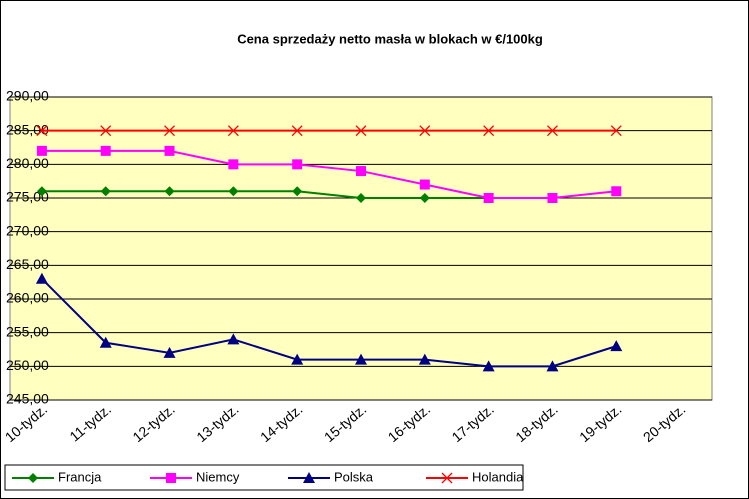 The image size is (749, 499). Describe the element at coordinates (27, 365) in the screenshot. I see `y-tick-label: 250,00` at that location.